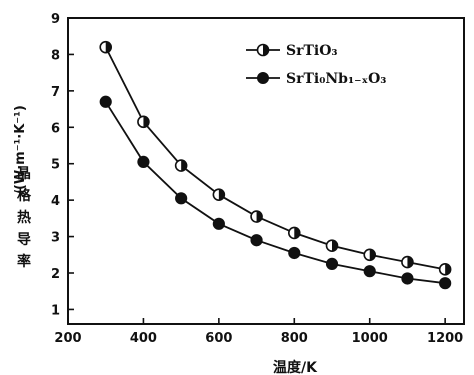 The width and height of the screenshot is (474, 375). Describe the element at coordinates (55, 201) in the screenshot. I see `y-tick-label: 4` at that location.